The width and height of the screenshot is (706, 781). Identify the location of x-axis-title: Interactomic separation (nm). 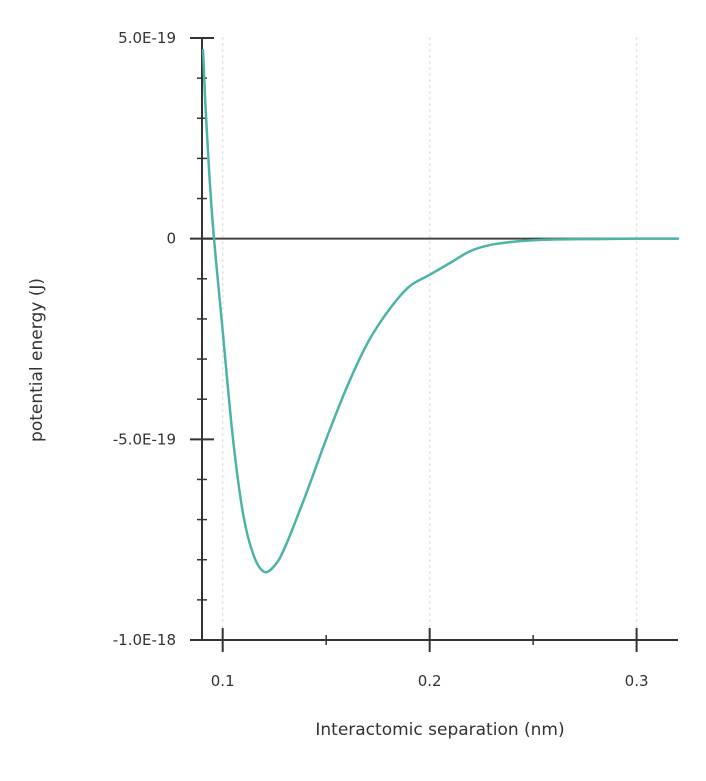
(439, 730).